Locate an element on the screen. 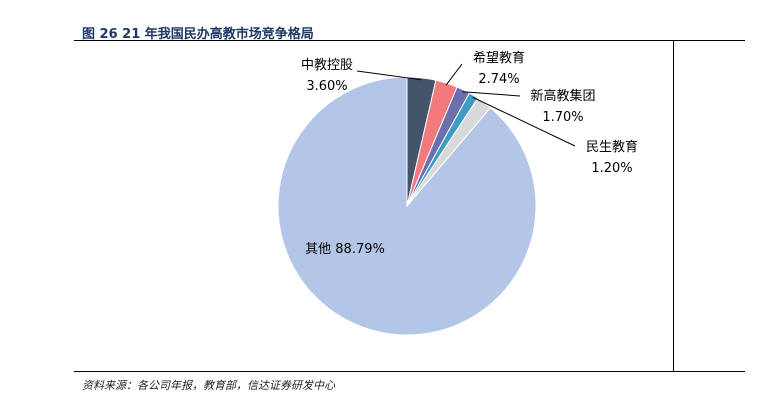  top-rule is located at coordinates (409, 40).